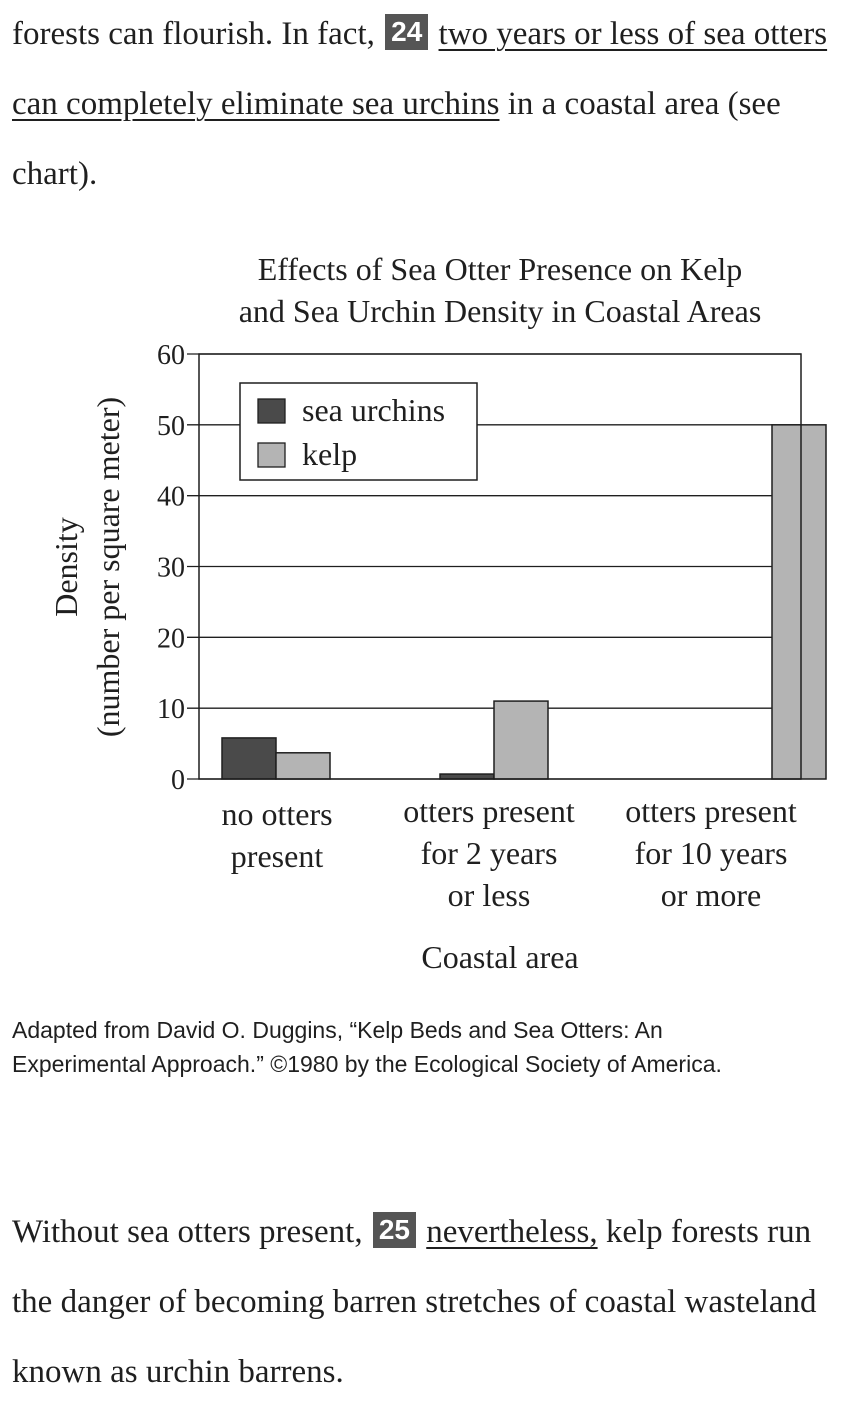 The image size is (858, 1416). Describe the element at coordinates (489, 895) in the screenshot. I see `x-category-label: or less` at that location.